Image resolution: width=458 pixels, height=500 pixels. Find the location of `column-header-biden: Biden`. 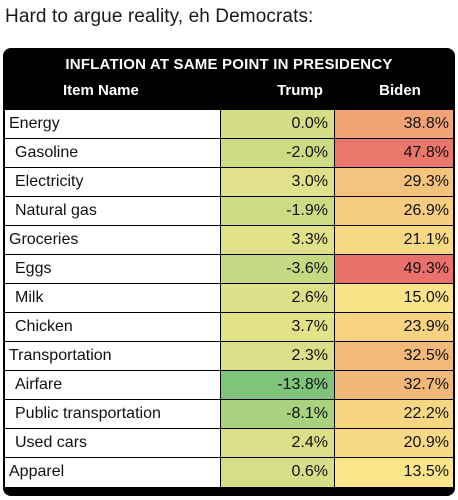

column-header-biden: Biden is located at coordinates (400, 90).